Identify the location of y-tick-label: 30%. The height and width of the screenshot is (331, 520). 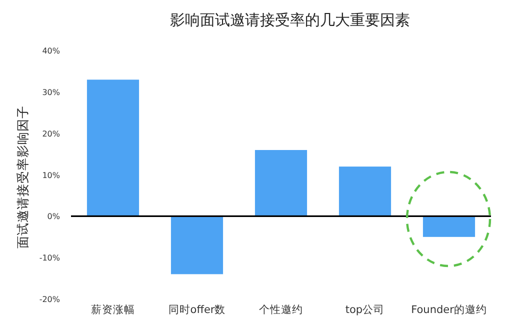
(51, 93).